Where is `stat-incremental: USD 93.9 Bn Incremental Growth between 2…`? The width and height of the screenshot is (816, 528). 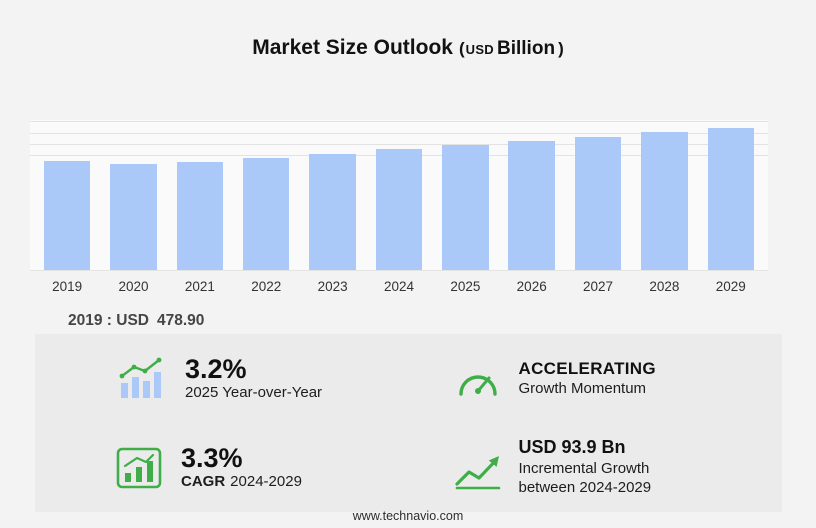 stat-incremental: USD 93.9 Bn Incremental Growth between 2… is located at coordinates (596, 467).